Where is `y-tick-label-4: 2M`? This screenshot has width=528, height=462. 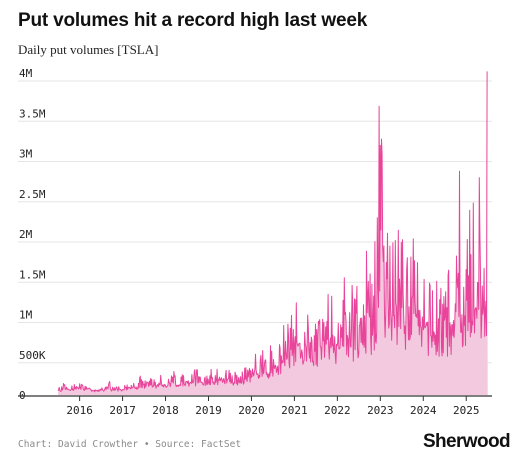 y-tick-label-4: 2M is located at coordinates (26, 234).